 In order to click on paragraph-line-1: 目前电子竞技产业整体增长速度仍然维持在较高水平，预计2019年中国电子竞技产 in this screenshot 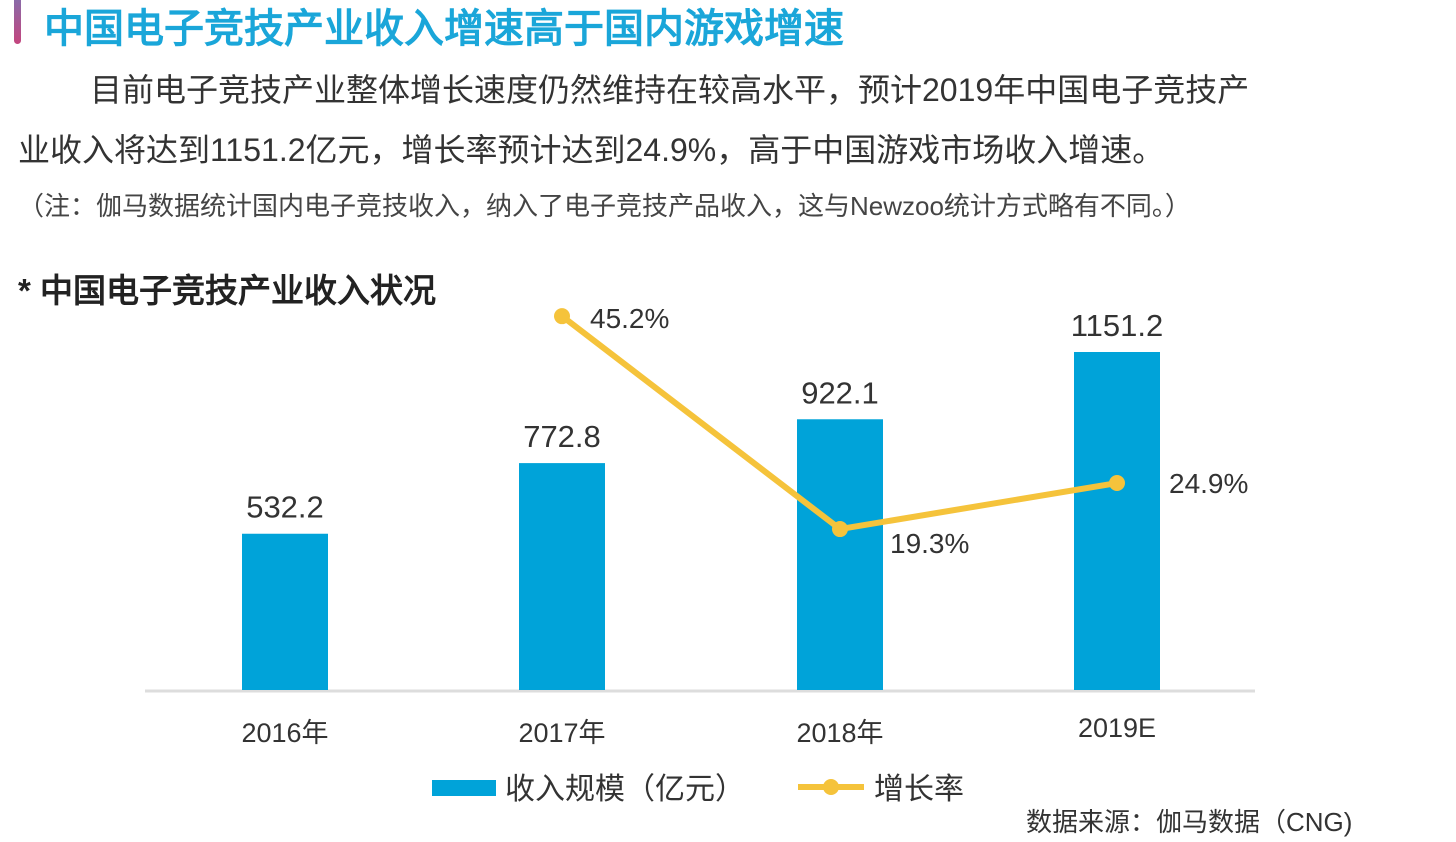, I will do `click(670, 90)`.